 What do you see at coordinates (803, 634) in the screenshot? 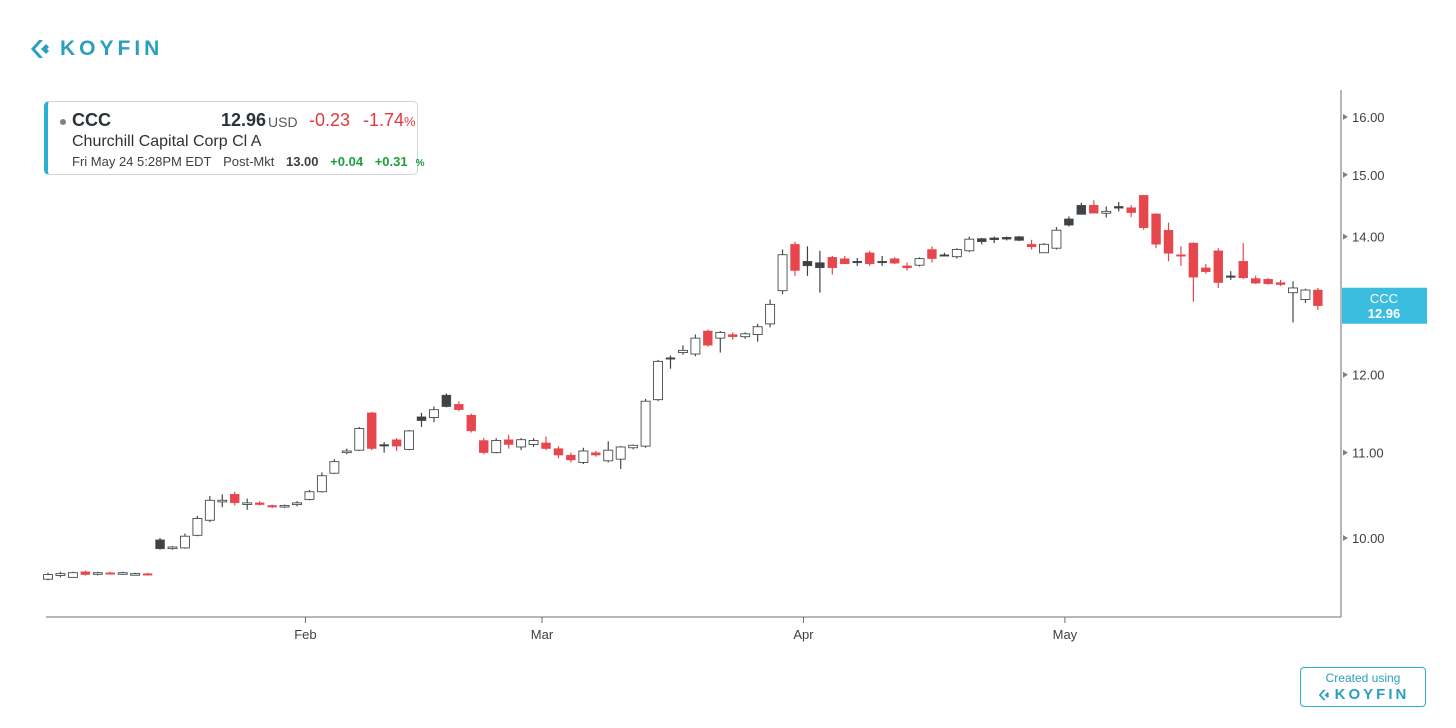
I see `x-tick-label: Apr` at bounding box center [803, 634].